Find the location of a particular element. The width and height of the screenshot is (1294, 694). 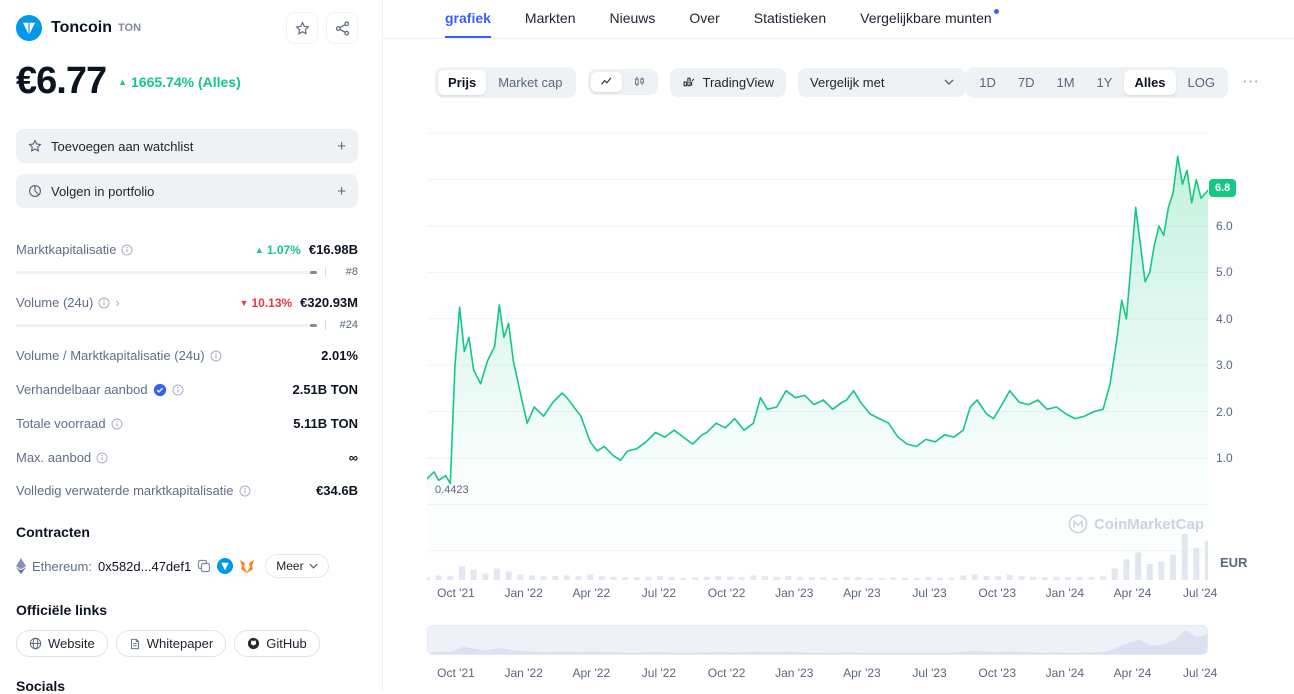

range-selector: 1D 7D 1M 1Y Alles LOG is located at coordinates (1097, 82).